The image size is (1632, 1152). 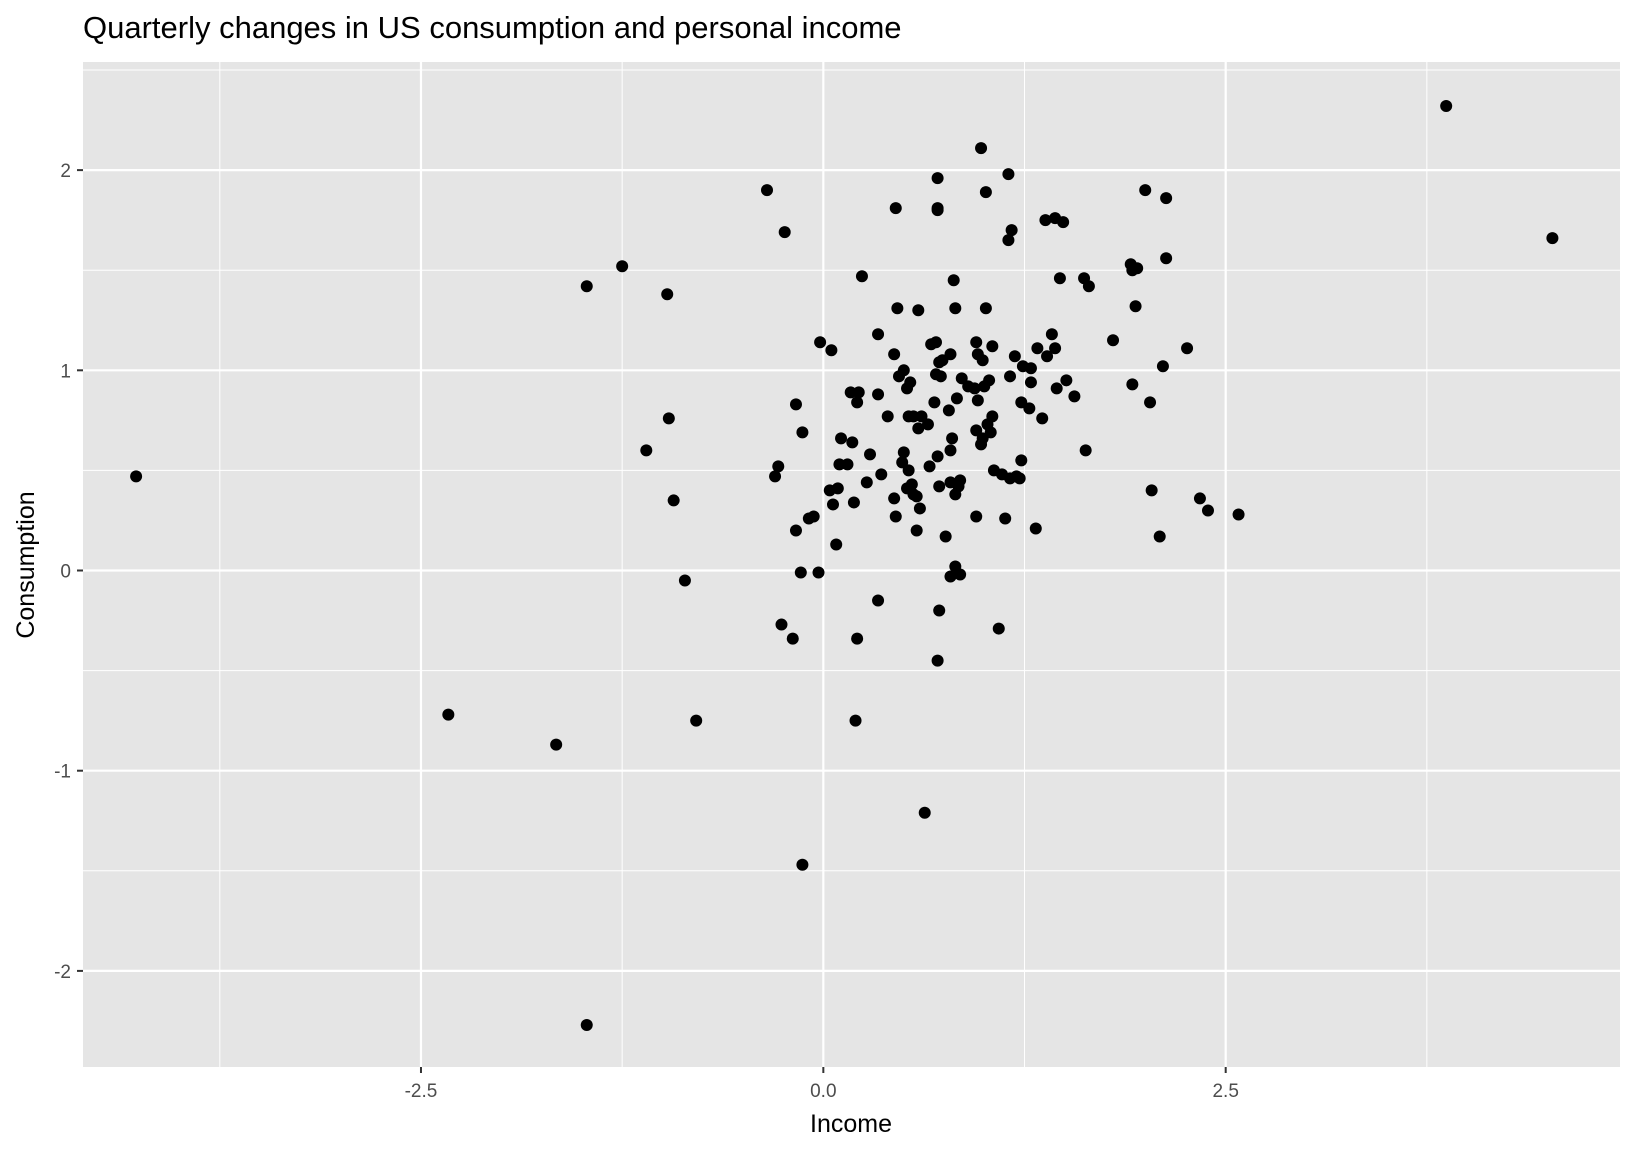 What do you see at coordinates (62, 772) in the screenshot?
I see `y-tick-label: -1` at bounding box center [62, 772].